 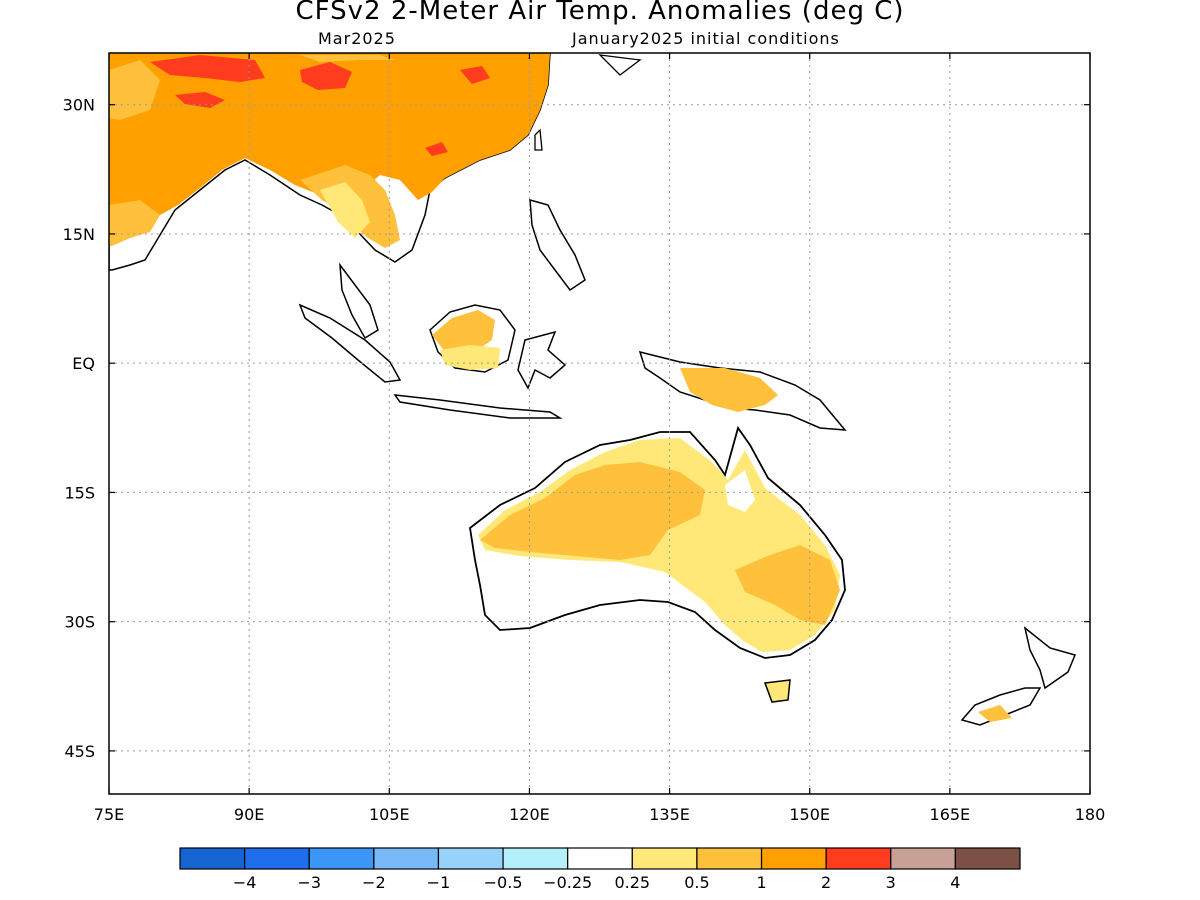 What do you see at coordinates (79, 105) in the screenshot?
I see `lat-tick-label: 30N` at bounding box center [79, 105].